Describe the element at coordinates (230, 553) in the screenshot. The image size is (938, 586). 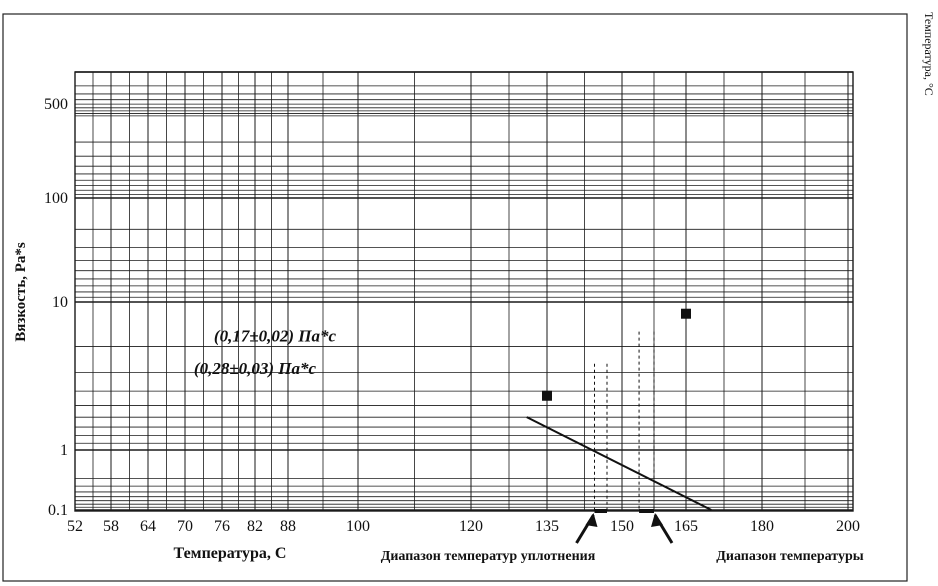
I see `x-axis-title: Температура, С` at that location.